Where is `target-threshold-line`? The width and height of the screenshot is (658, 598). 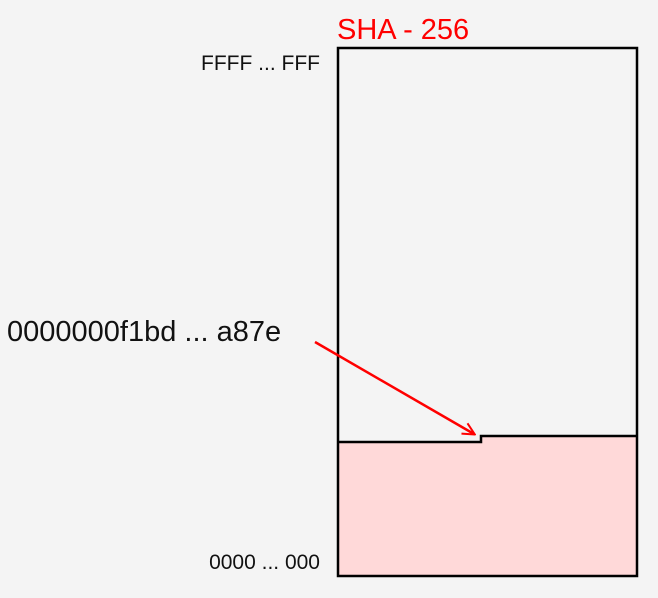 target-threshold-line is located at coordinates (487, 439).